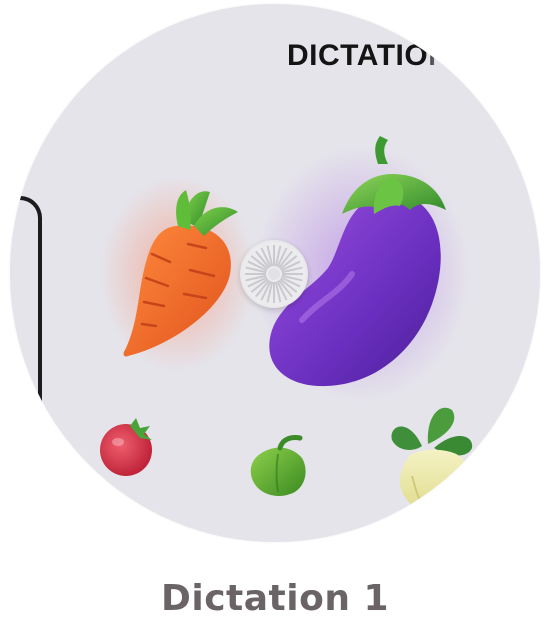  Describe the element at coordinates (368, 55) in the screenshot. I see `thumbnail-brand-text: DICTATION` at that location.